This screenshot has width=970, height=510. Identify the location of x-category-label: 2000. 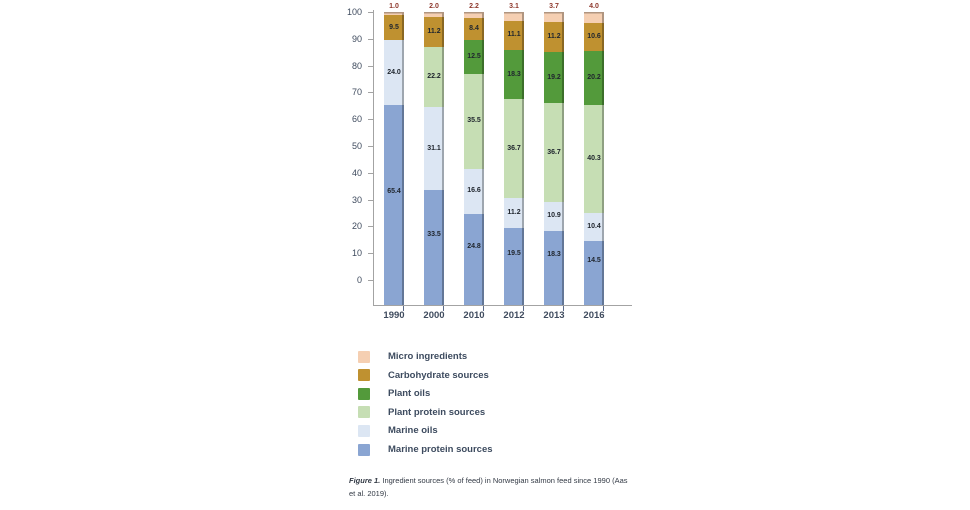
(434, 315).